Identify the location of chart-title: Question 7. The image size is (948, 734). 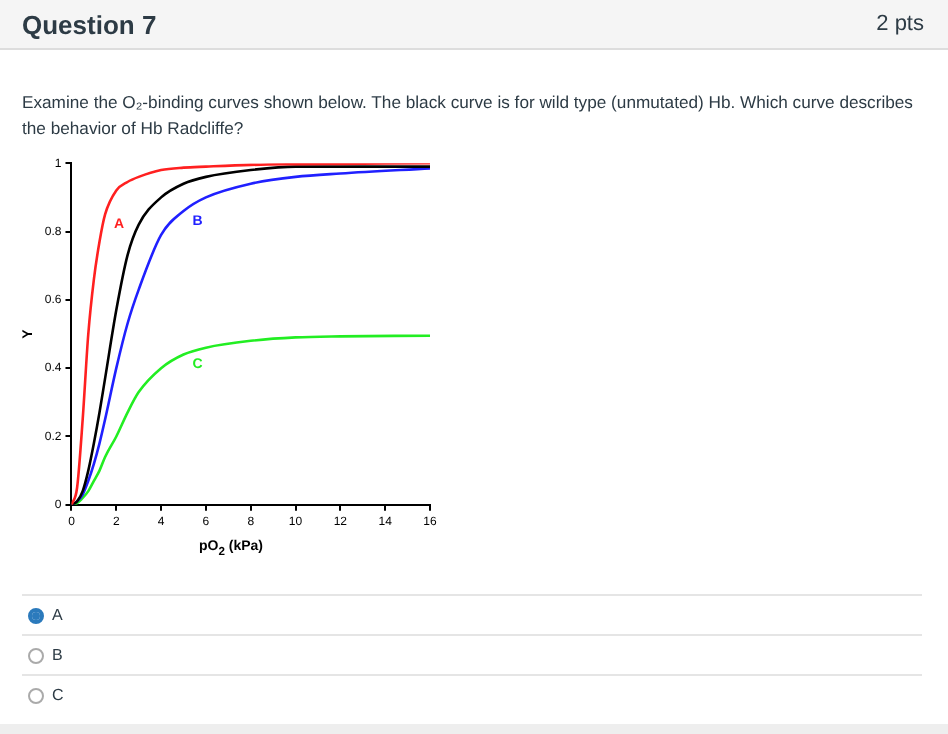
(89, 25).